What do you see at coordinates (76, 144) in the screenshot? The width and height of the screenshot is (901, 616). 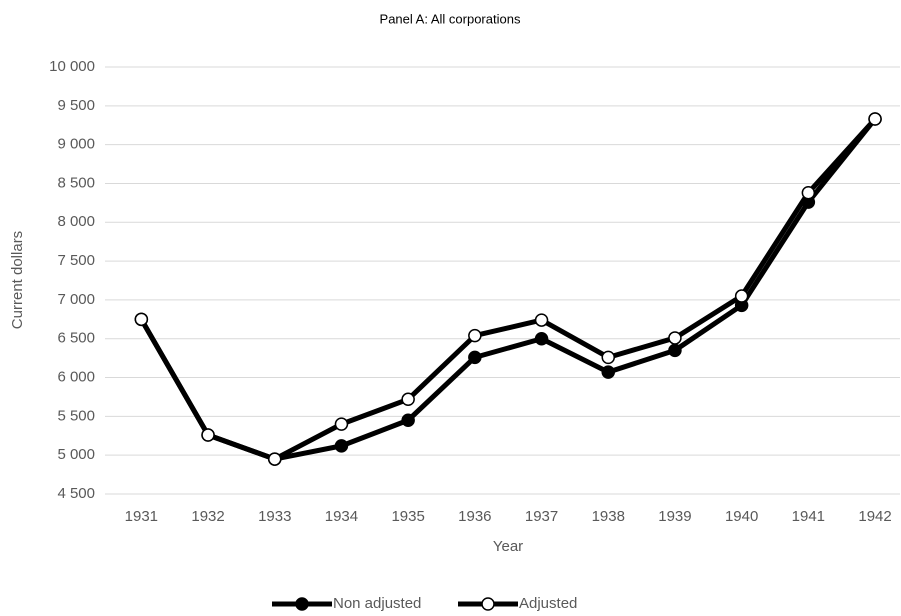 I see `y-tick-label: 9 000` at bounding box center [76, 144].